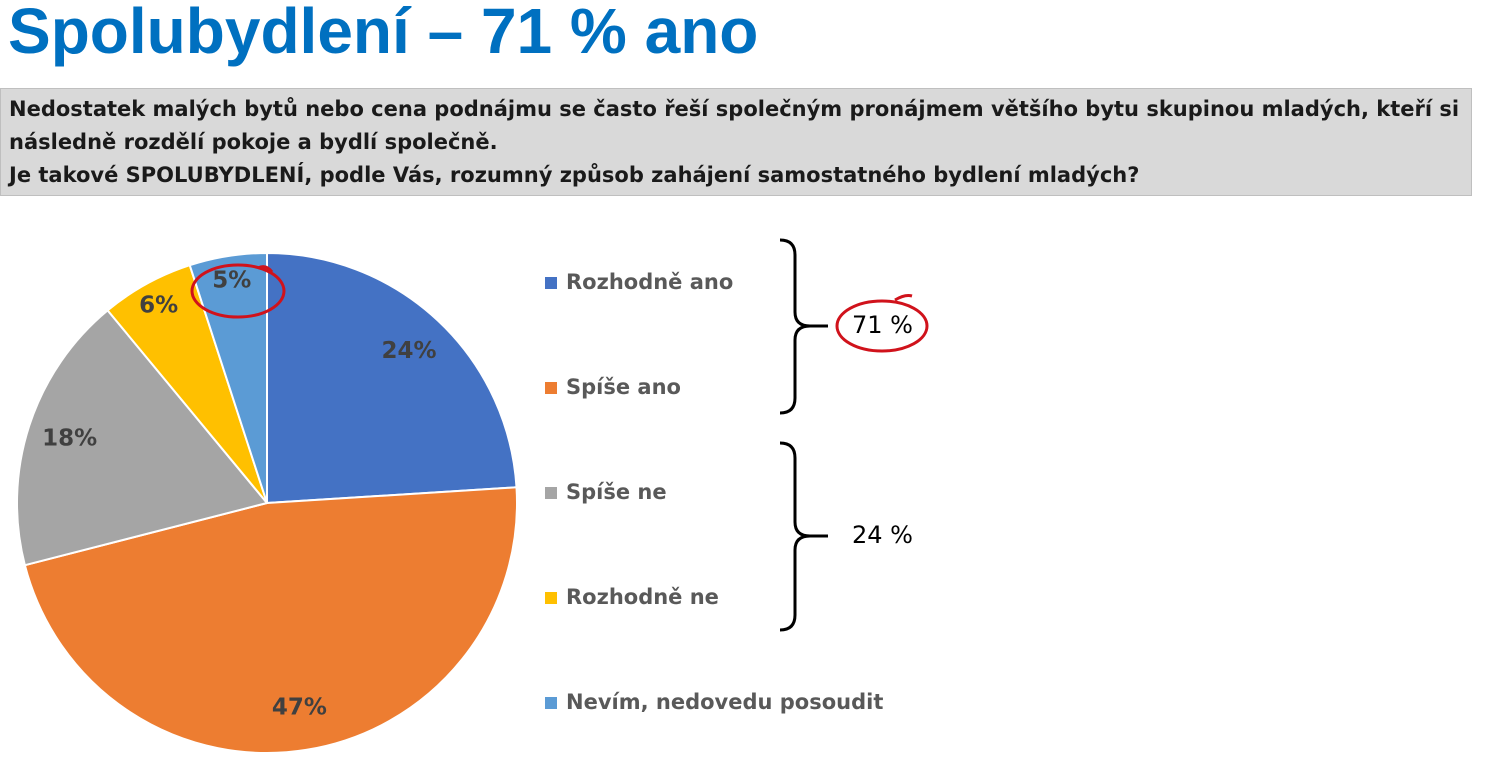 Image resolution: width=1500 pixels, height=765 pixels. What do you see at coordinates (724, 702) in the screenshot?
I see `legend-label: Nevím, nedovedu posoudit` at bounding box center [724, 702].